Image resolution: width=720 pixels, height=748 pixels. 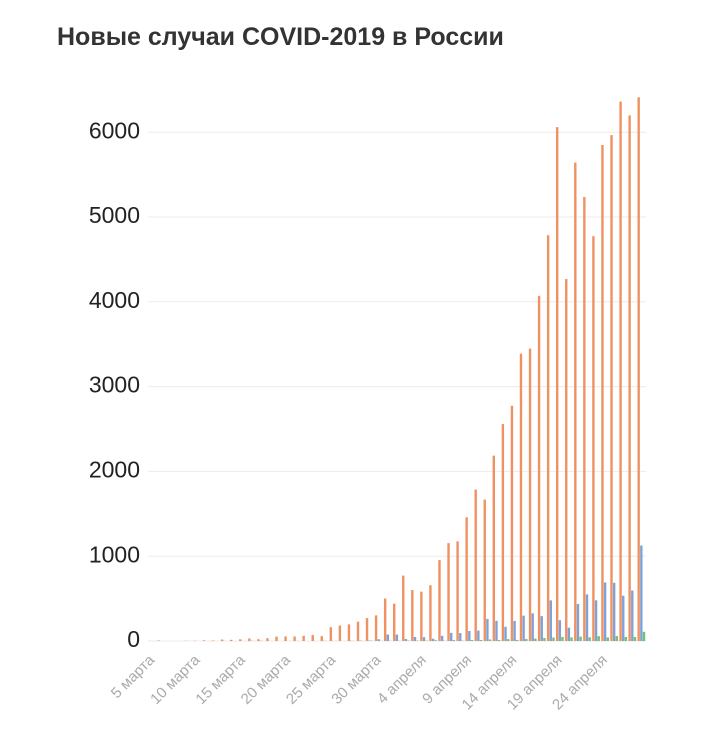 What do you see at coordinates (114, 469) in the screenshot?
I see `y-tick-label: 2000` at bounding box center [114, 469].